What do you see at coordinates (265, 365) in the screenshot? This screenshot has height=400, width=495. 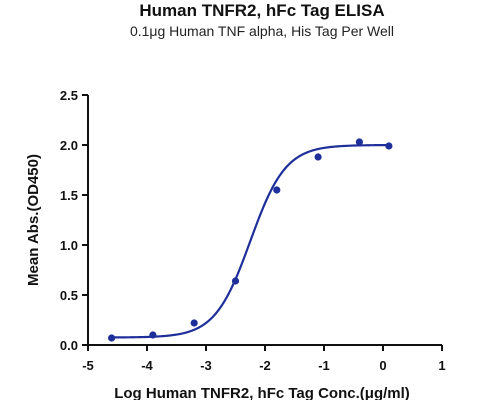 I see `x-tick-label: -2` at bounding box center [265, 365].